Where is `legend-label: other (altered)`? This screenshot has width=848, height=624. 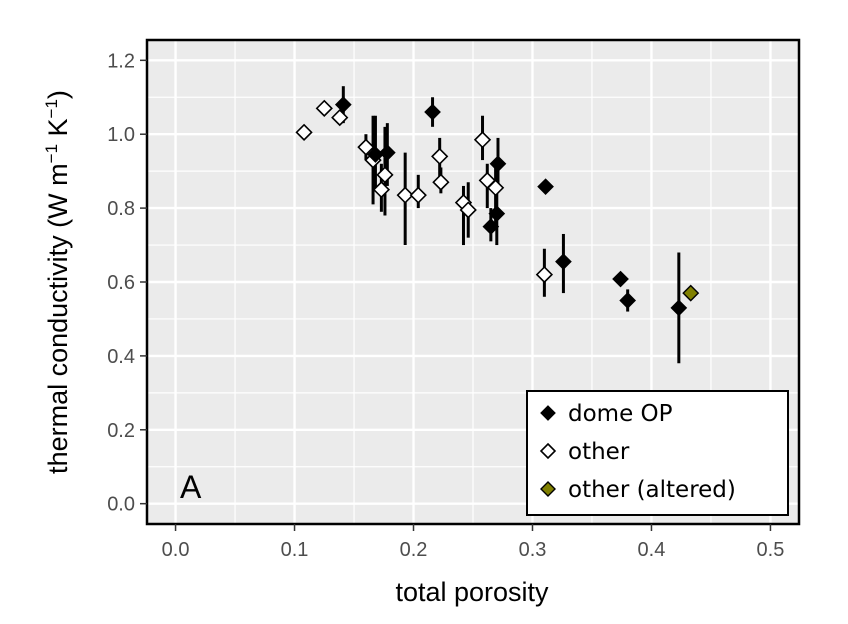 legend-label: other (altered) is located at coordinates (652, 490).